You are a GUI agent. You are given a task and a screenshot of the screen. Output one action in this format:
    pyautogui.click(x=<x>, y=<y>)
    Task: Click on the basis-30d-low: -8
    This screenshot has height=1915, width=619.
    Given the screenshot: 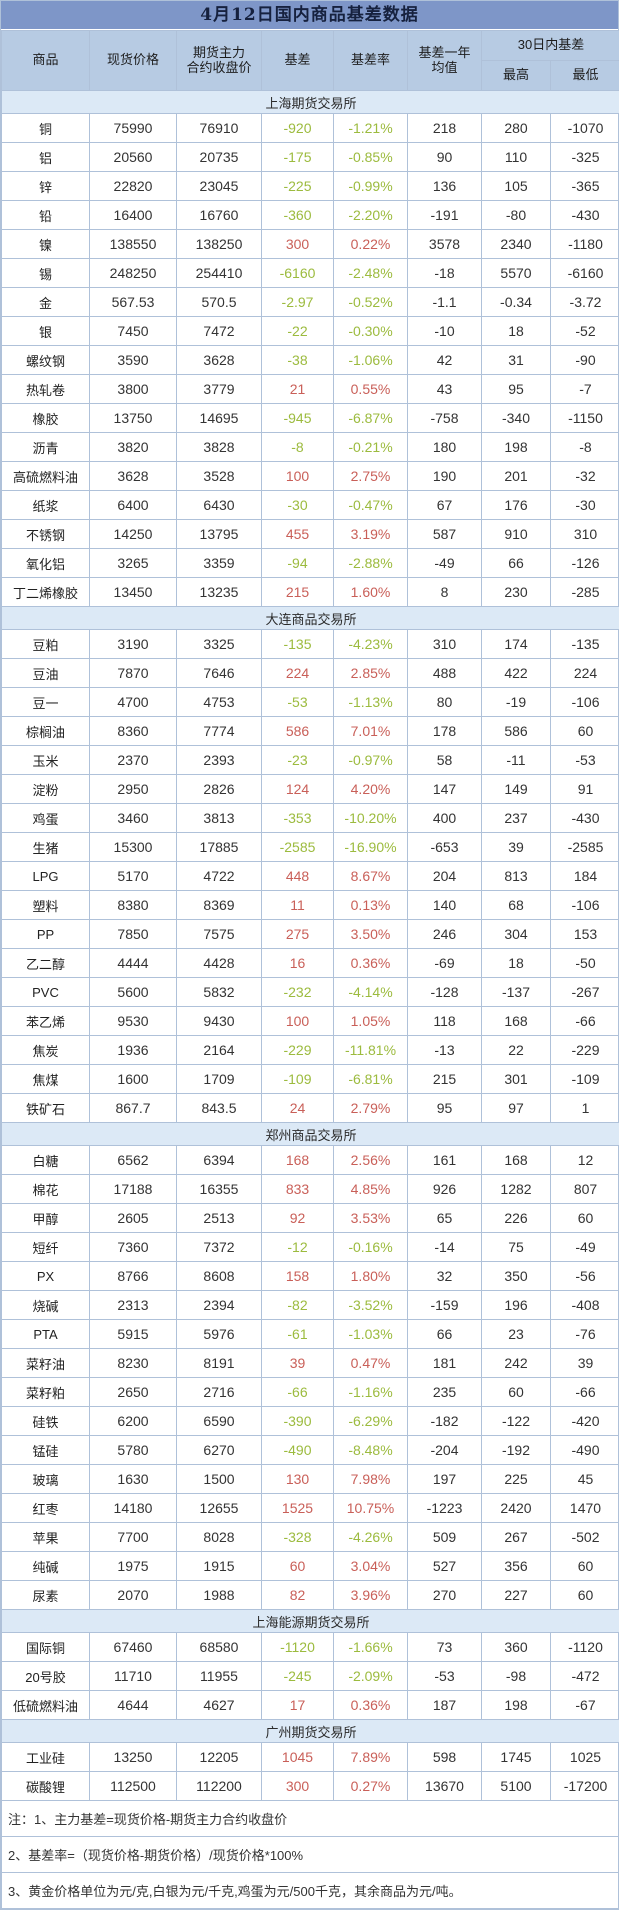 What is the action you would take?
    pyautogui.click(x=584, y=447)
    